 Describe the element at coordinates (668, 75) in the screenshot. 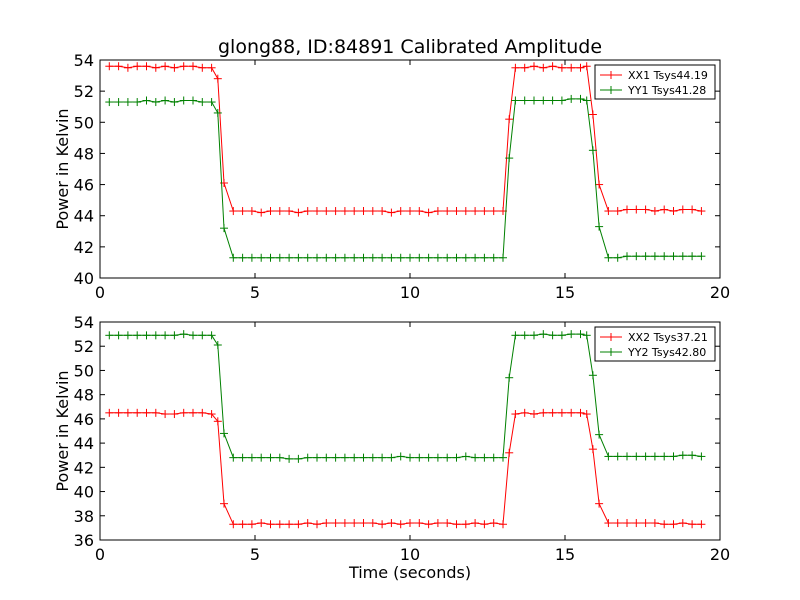

I see `legend-label: XX1 Tsys44.19` at that location.